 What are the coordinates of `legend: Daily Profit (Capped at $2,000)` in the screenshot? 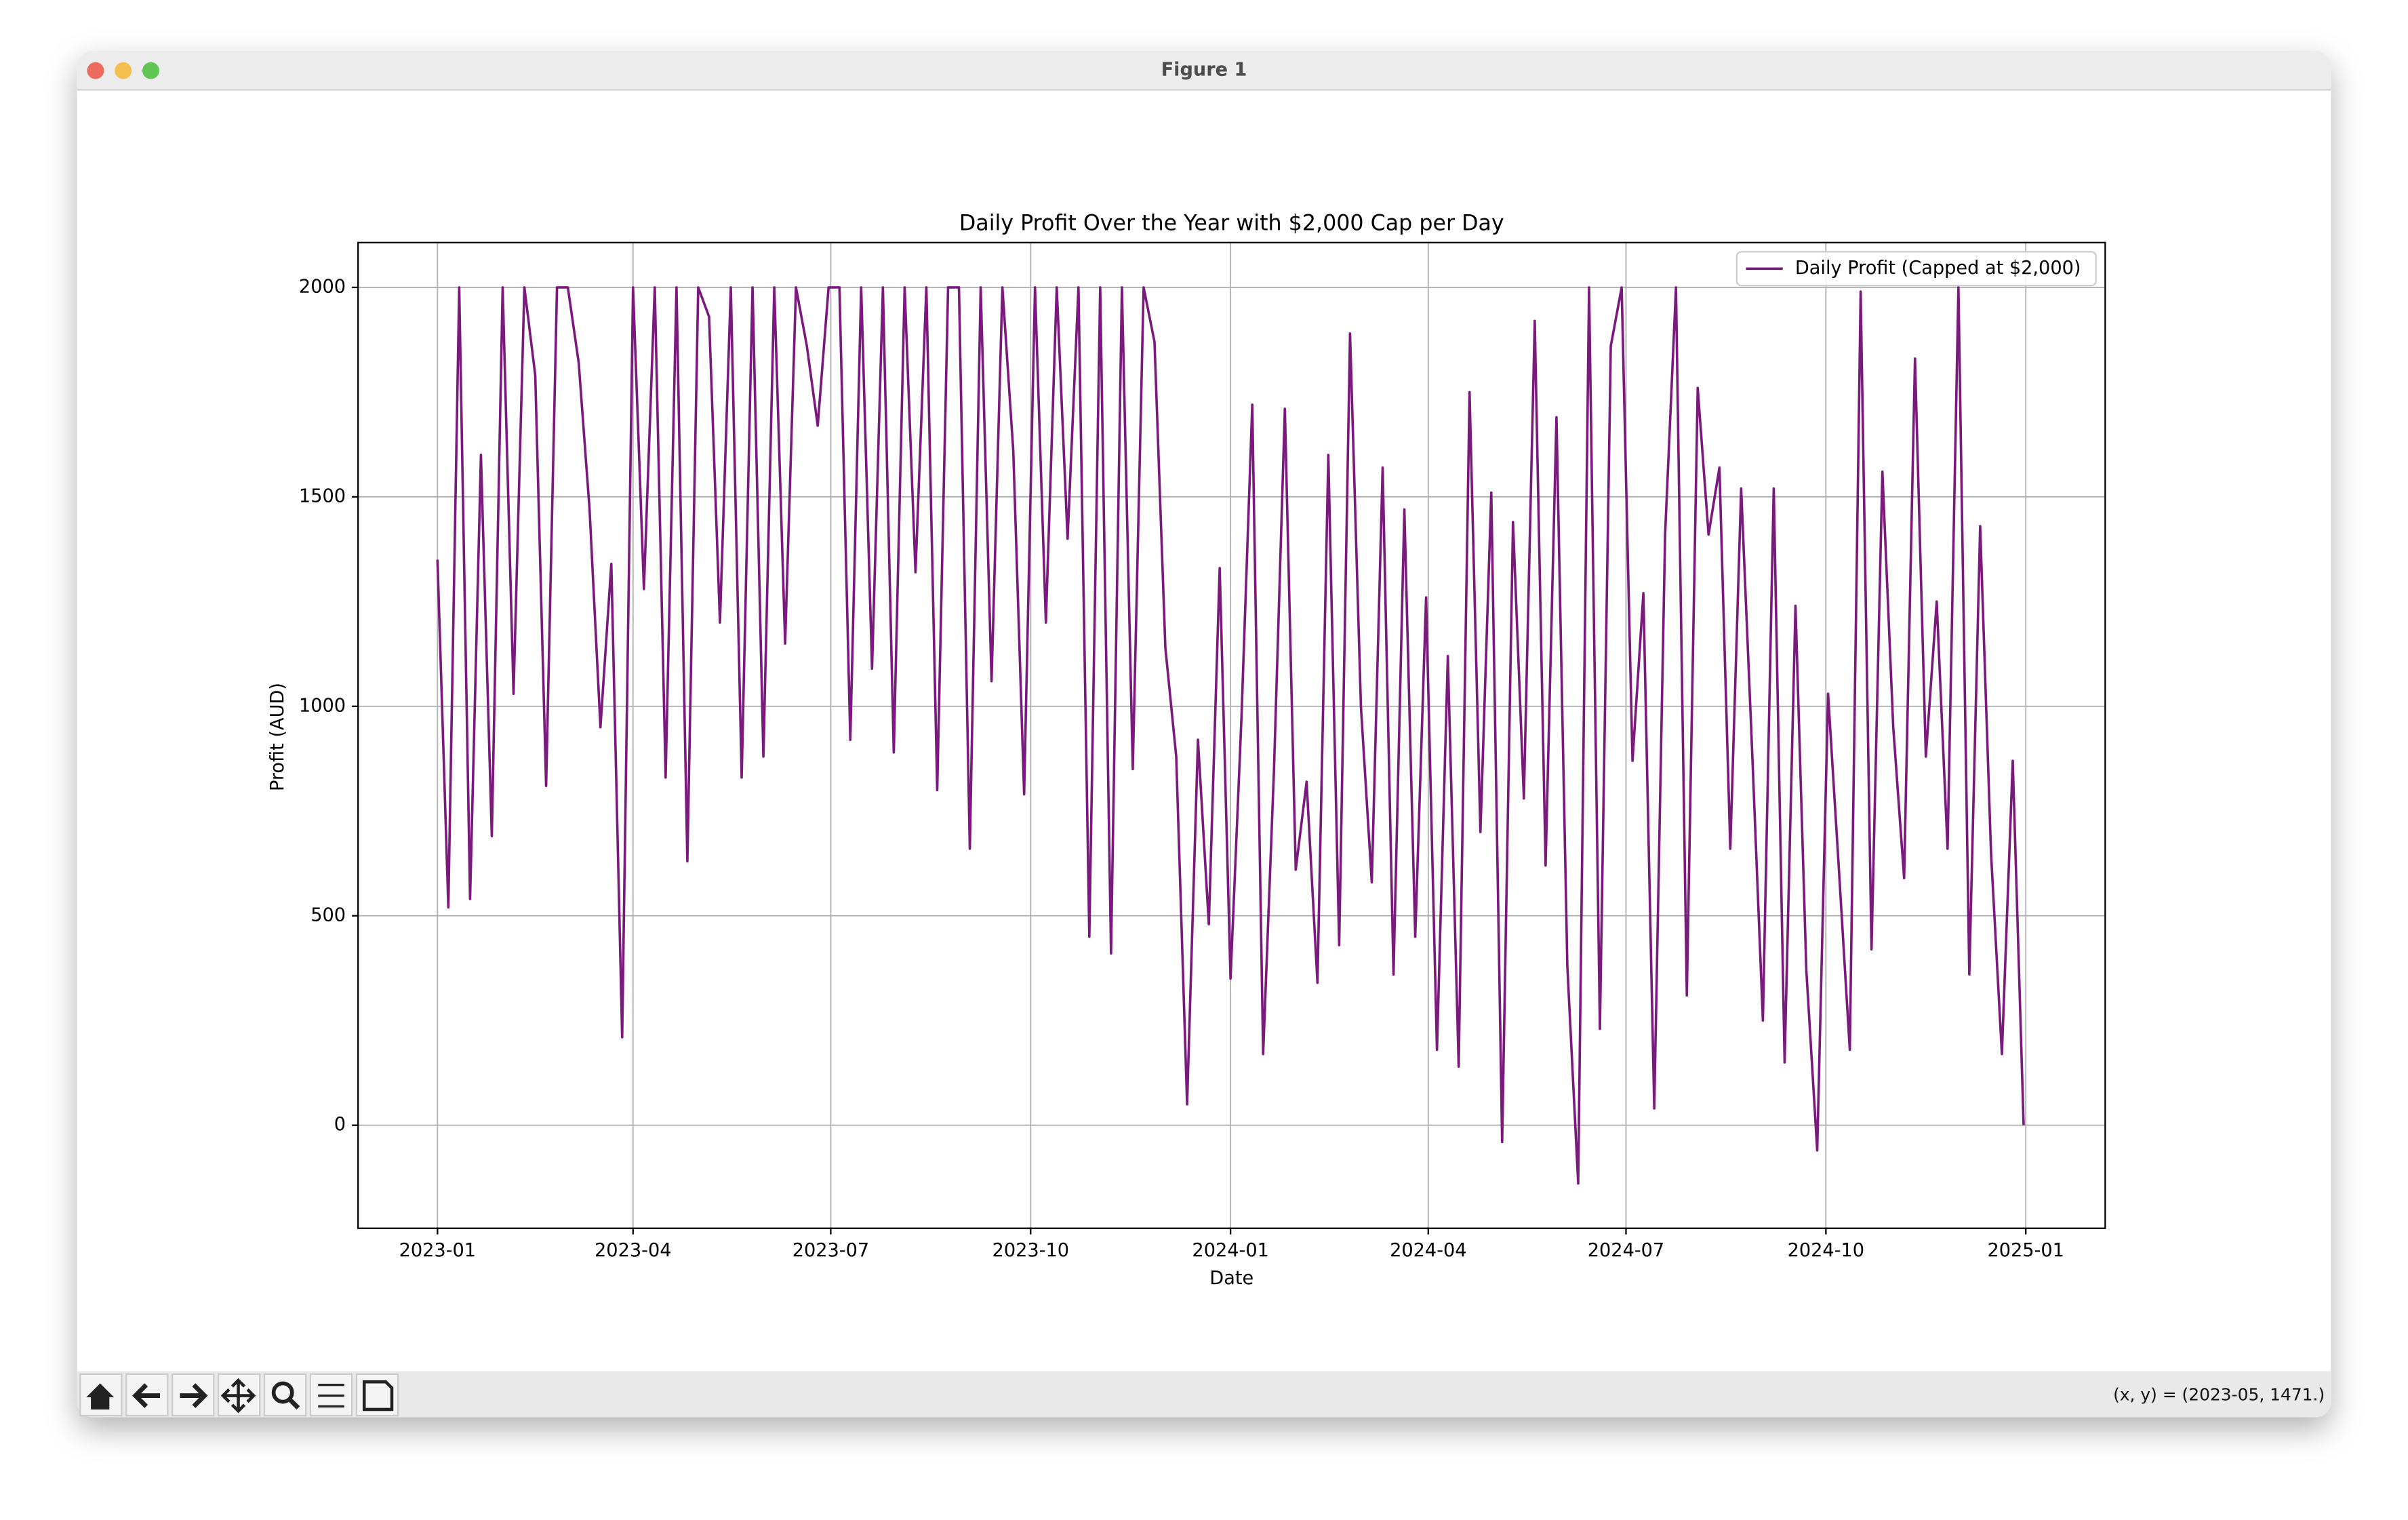 It's located at (1916, 269).